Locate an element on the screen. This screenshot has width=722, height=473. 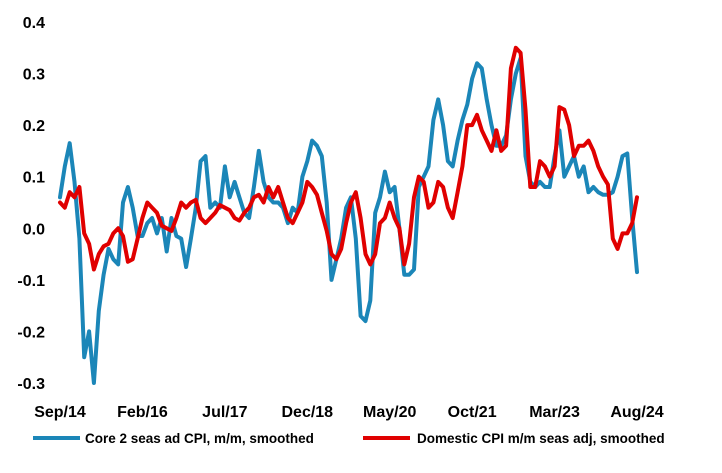
x-tick-label: Jul/17 is located at coordinates (224, 412).